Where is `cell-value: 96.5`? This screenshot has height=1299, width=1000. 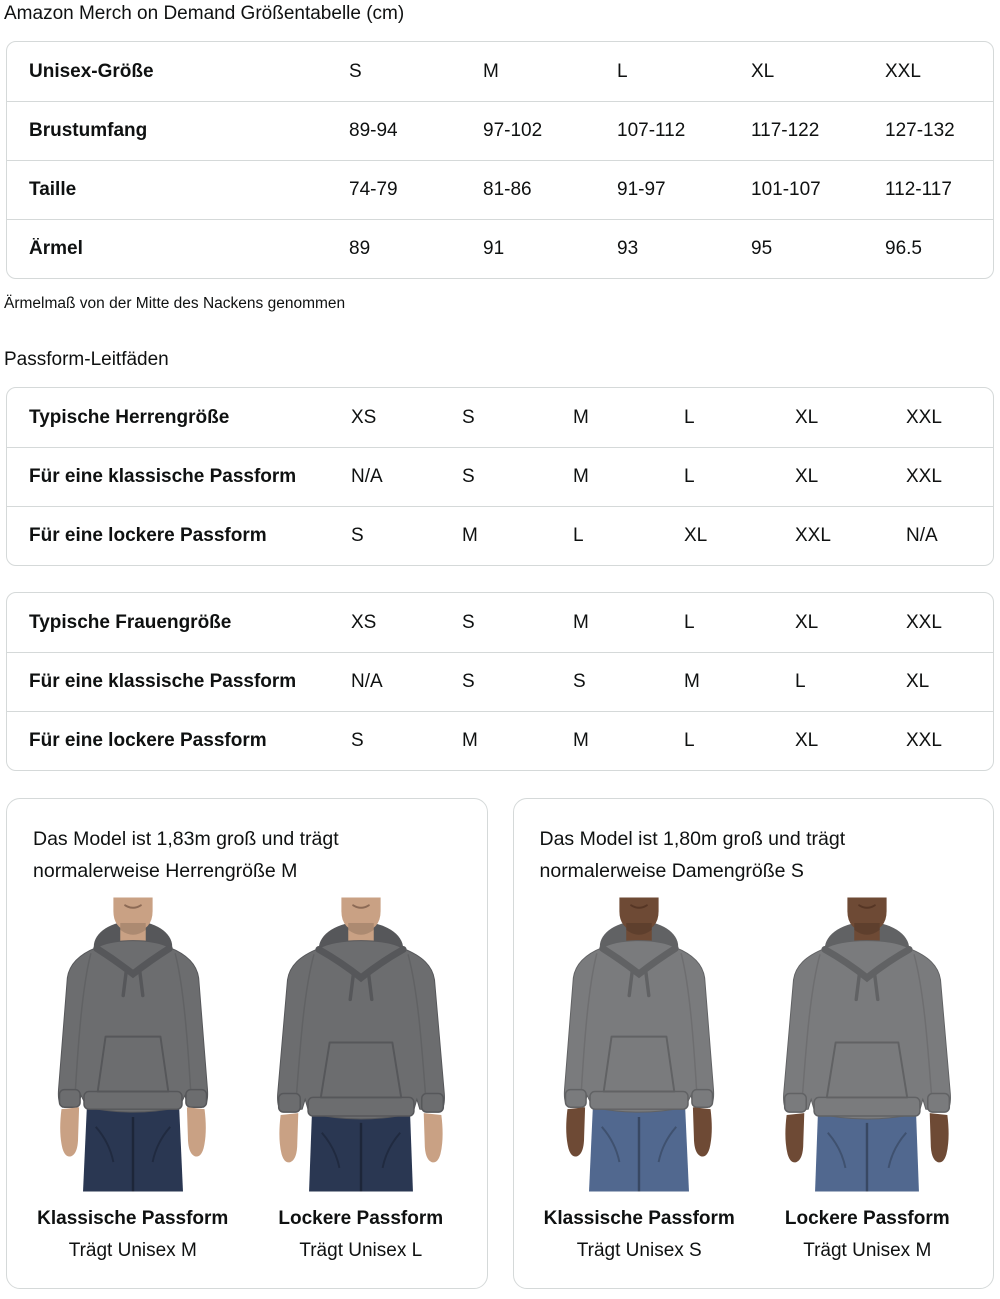 cell-value: 96.5 is located at coordinates (903, 248).